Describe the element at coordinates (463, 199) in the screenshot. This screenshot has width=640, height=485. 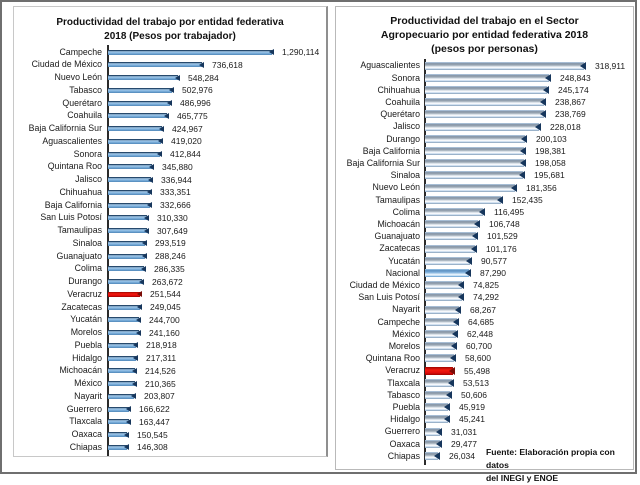
I see `bar-tamaulipas` at that location.